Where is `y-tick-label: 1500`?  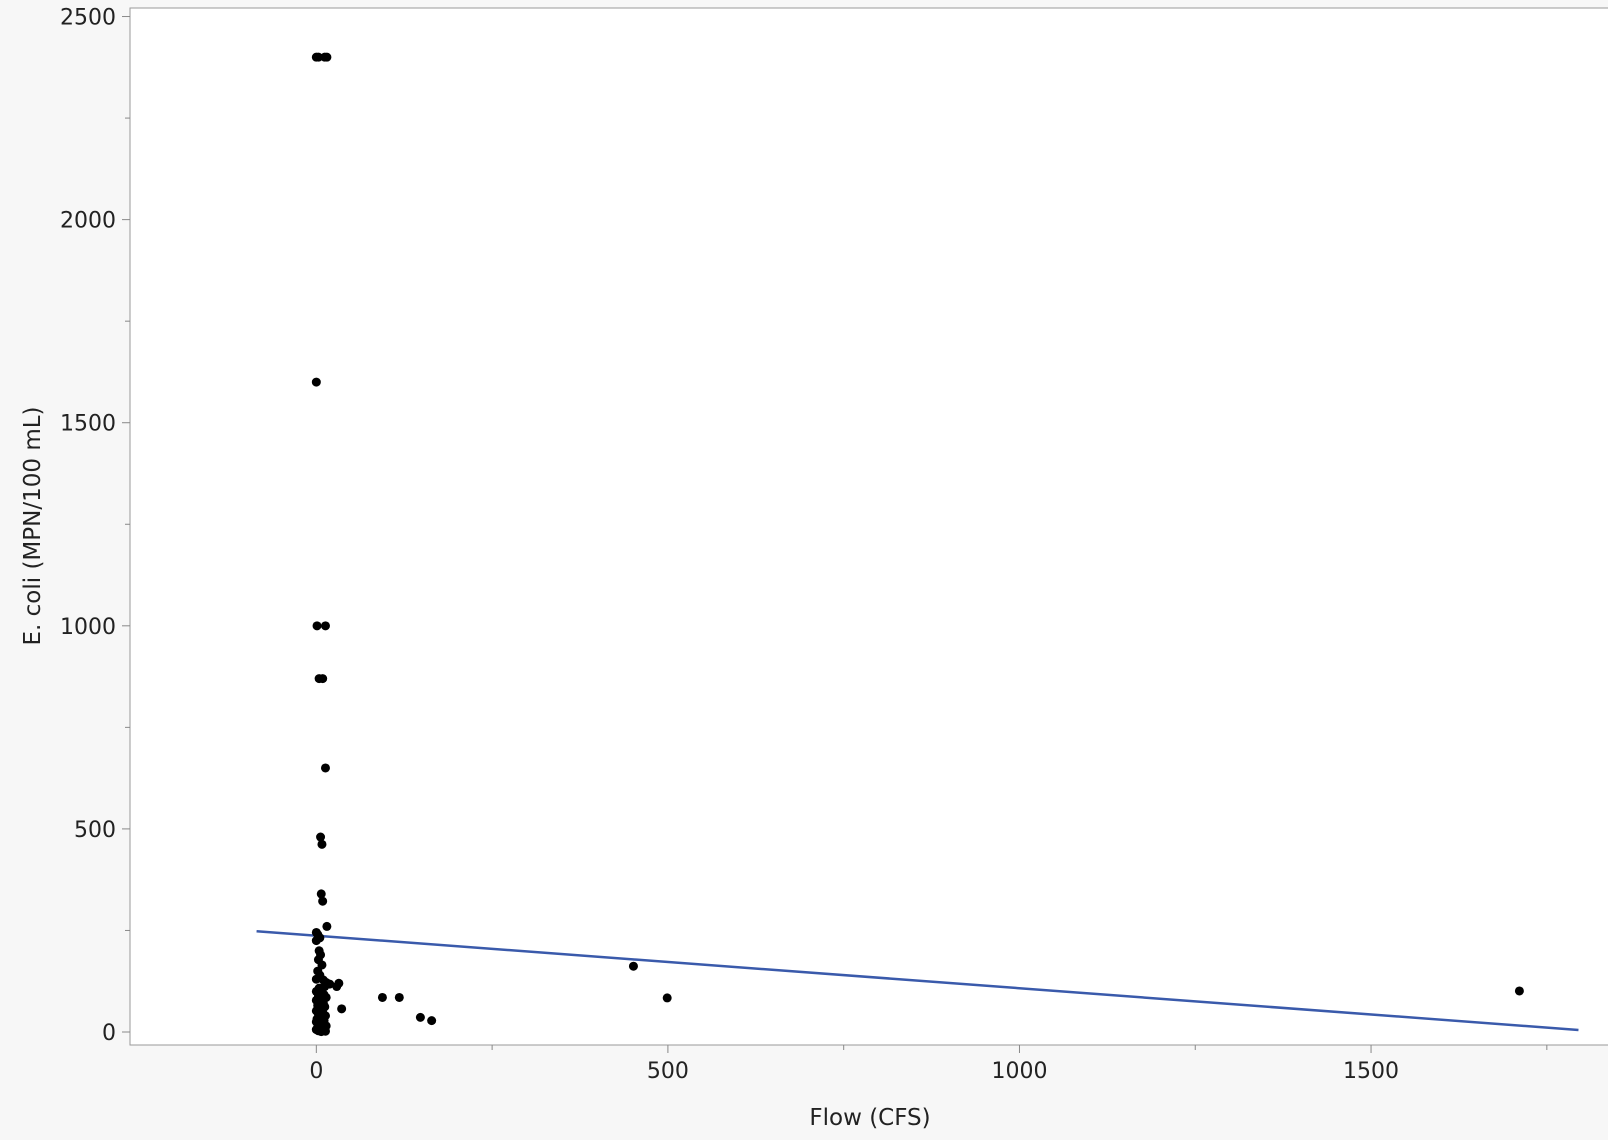
y-tick-label: 1500 is located at coordinates (88, 424).